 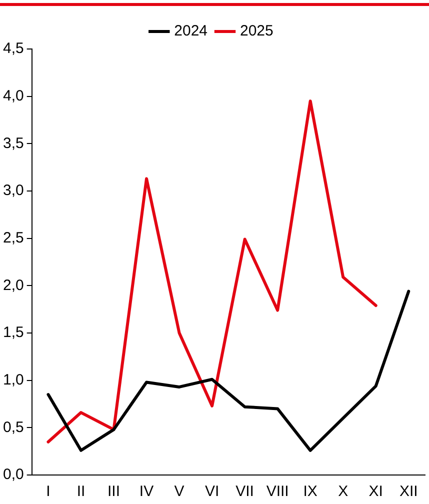 What do you see at coordinates (13, 427) in the screenshot?
I see `y-tick-label: 0,5` at bounding box center [13, 427].